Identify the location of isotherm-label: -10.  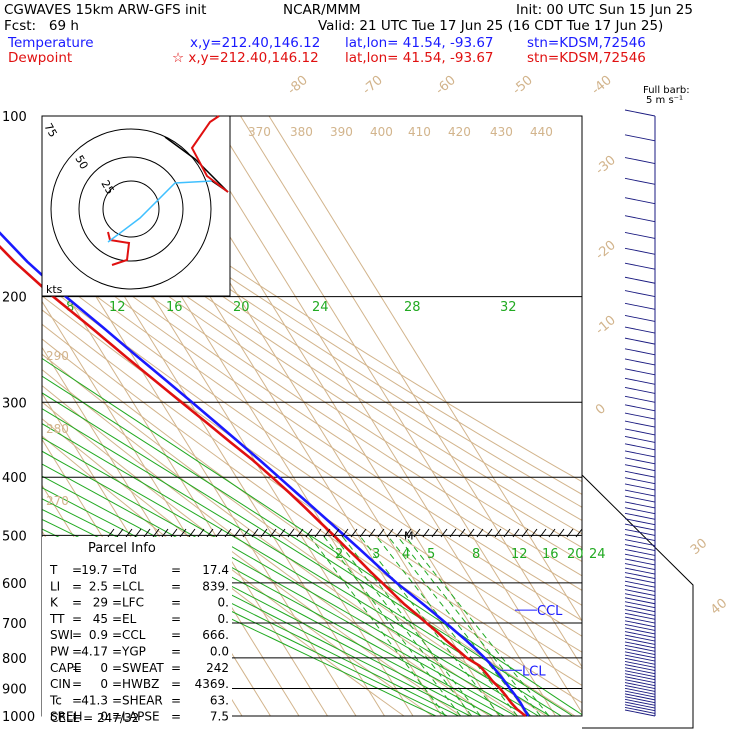
(606, 325).